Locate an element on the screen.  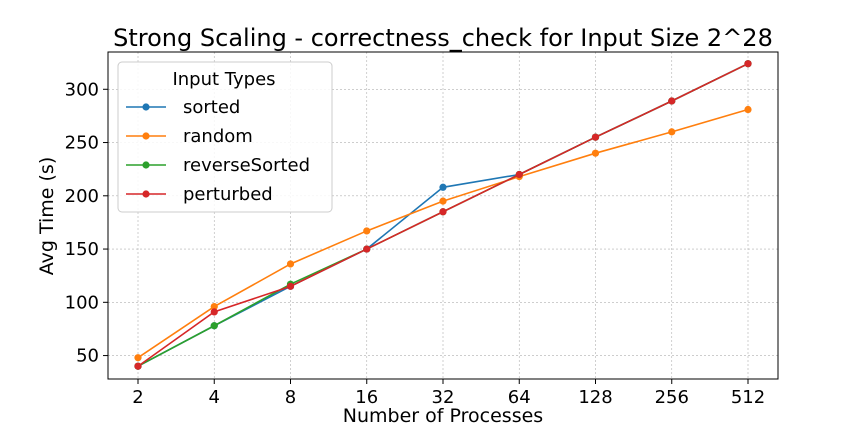
x-tick-label: 16 is located at coordinates (366, 397).